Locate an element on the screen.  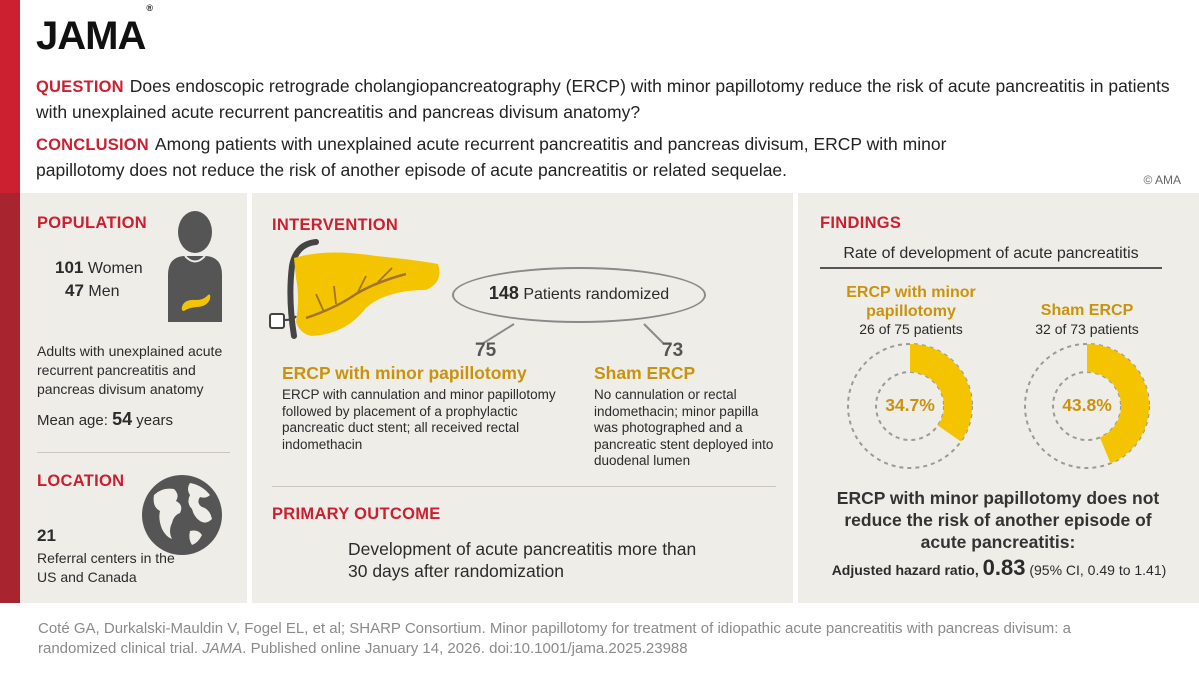
men-label: Men is located at coordinates (104, 291).